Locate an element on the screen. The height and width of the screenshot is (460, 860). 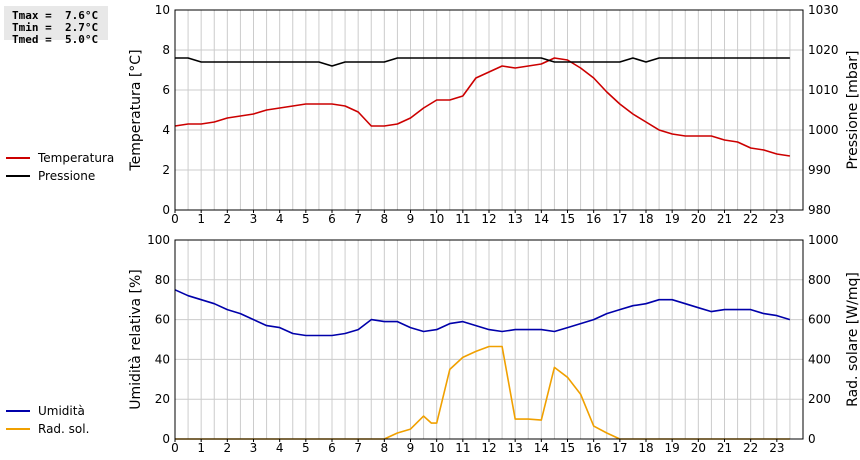
series-line-pressione is located at coordinates (482, 62).